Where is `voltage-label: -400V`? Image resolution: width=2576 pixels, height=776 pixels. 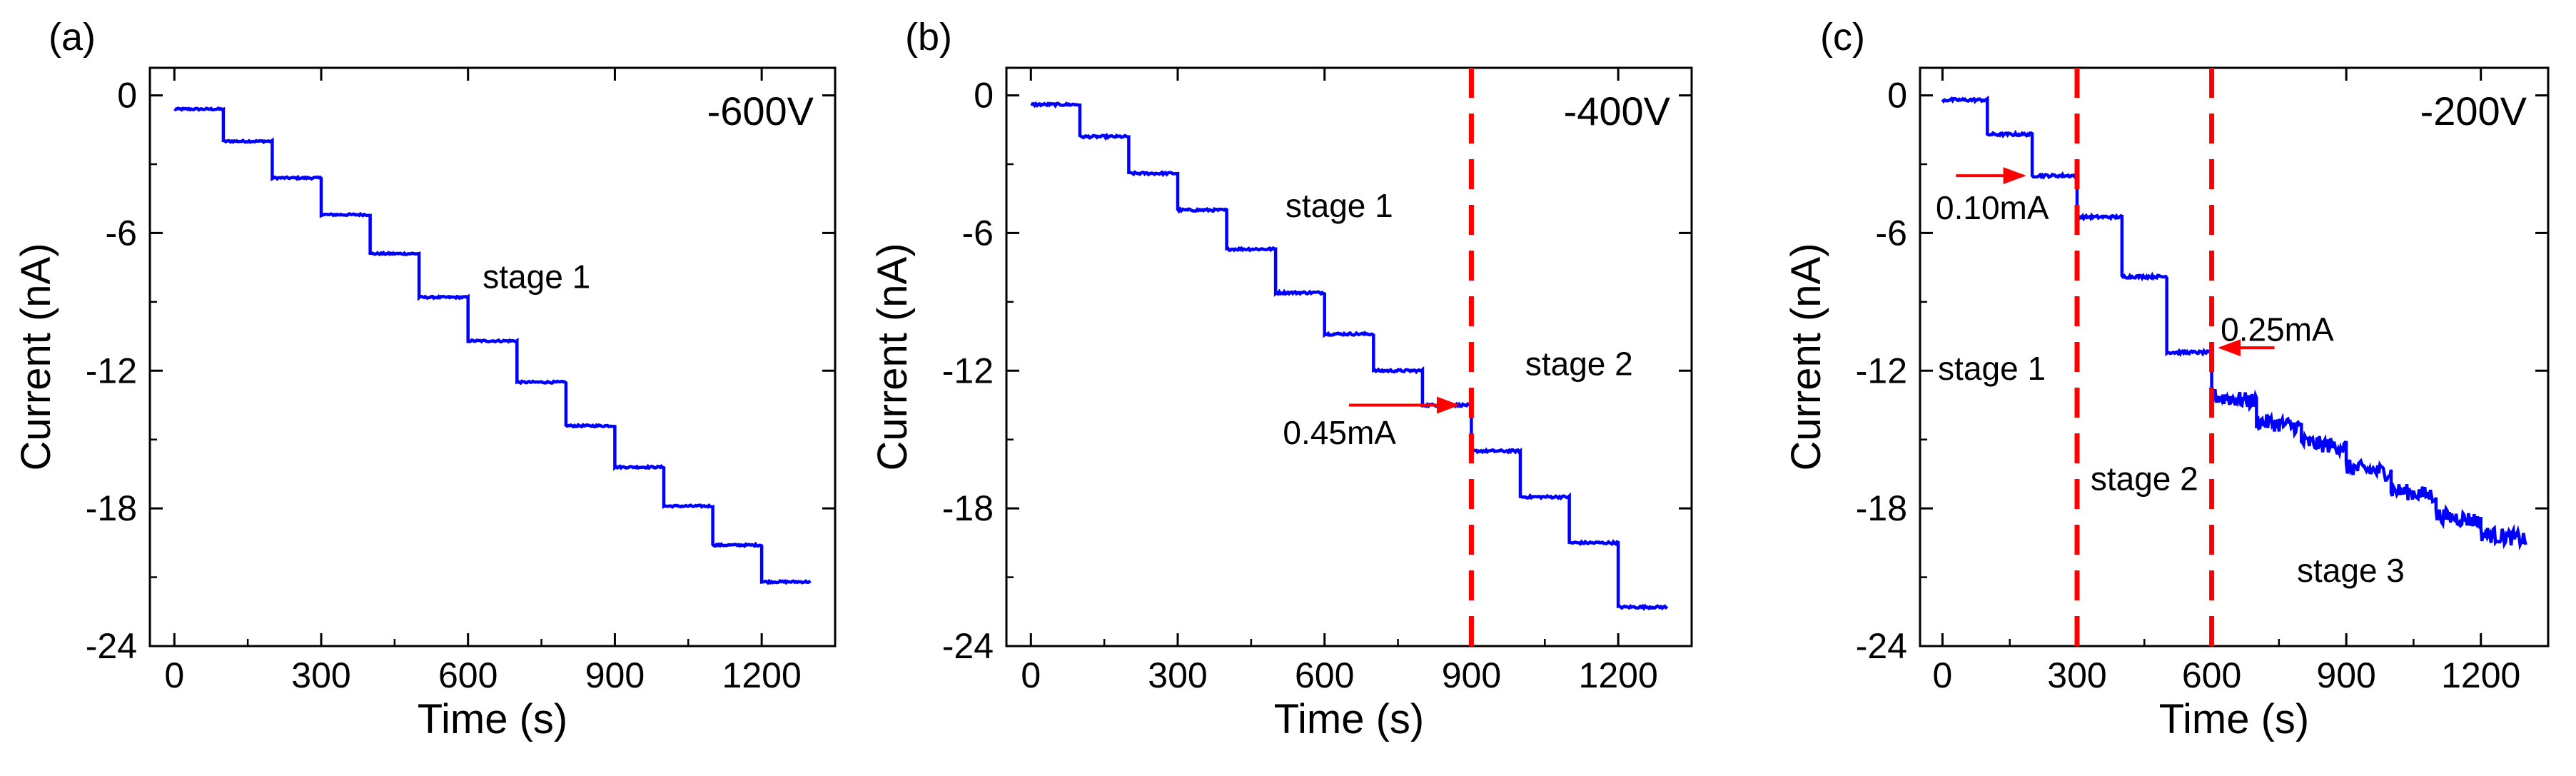
voltage-label: -400V is located at coordinates (1617, 111).